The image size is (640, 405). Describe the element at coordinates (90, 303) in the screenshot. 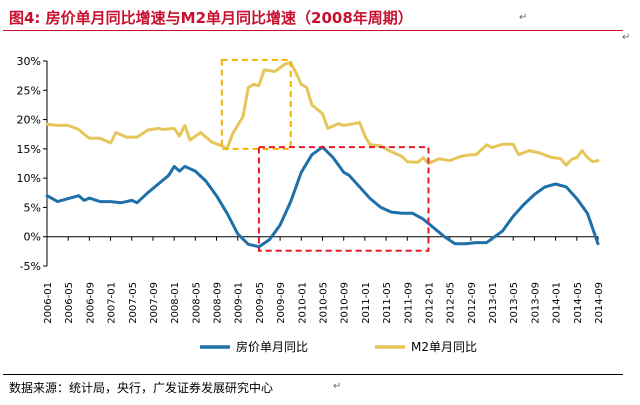

I see `x-tick-label: 2006-09` at that location.